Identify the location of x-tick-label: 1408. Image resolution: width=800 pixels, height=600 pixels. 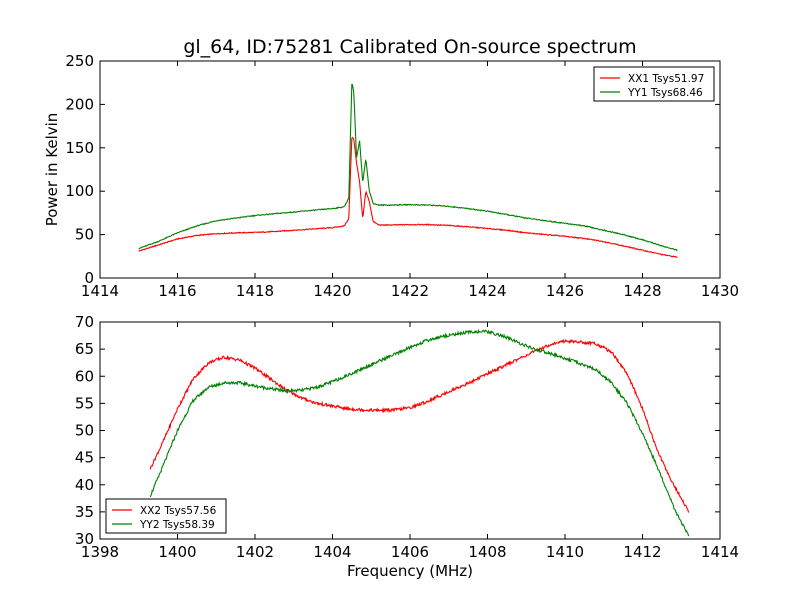
(487, 552).